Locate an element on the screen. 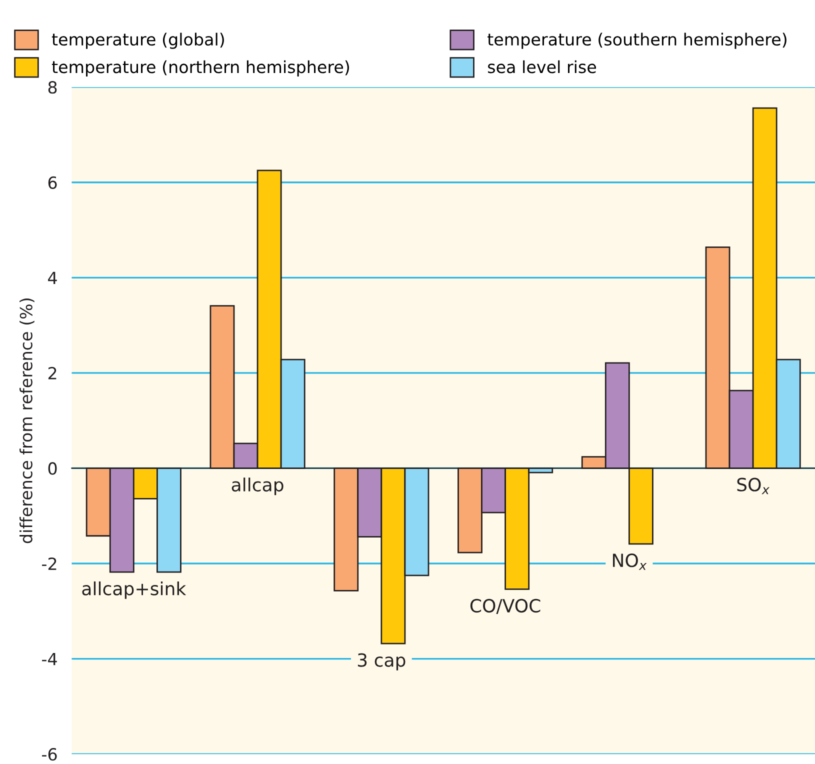  x-tick-label: SO$_{x}$ is located at coordinates (753, 486).